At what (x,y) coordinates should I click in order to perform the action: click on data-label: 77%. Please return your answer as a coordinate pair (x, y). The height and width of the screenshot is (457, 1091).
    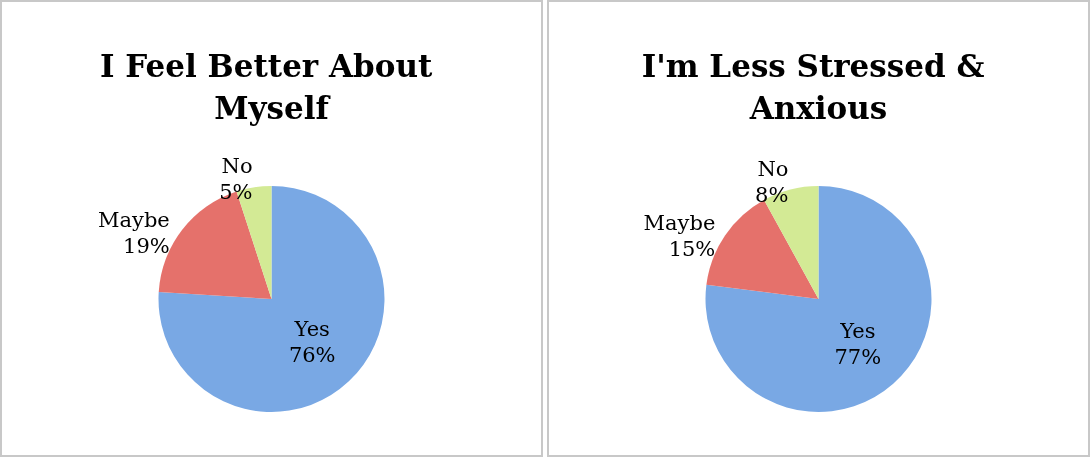
    Looking at the image, I should click on (858, 356).